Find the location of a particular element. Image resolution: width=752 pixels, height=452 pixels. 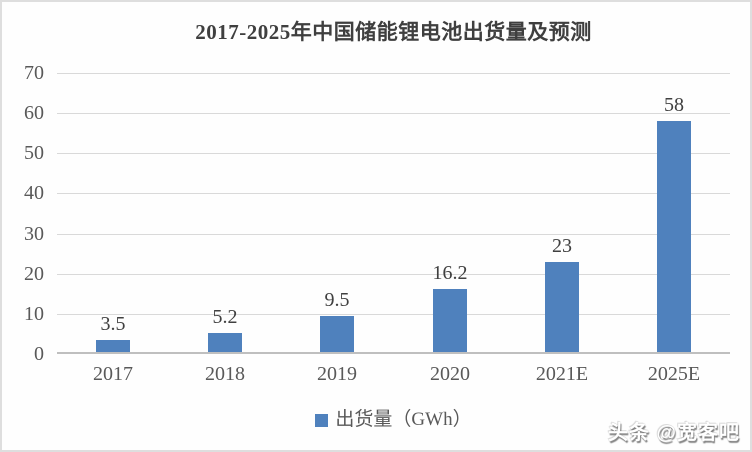

watermark: 头条 @宽客吧 is located at coordinates (673, 433).